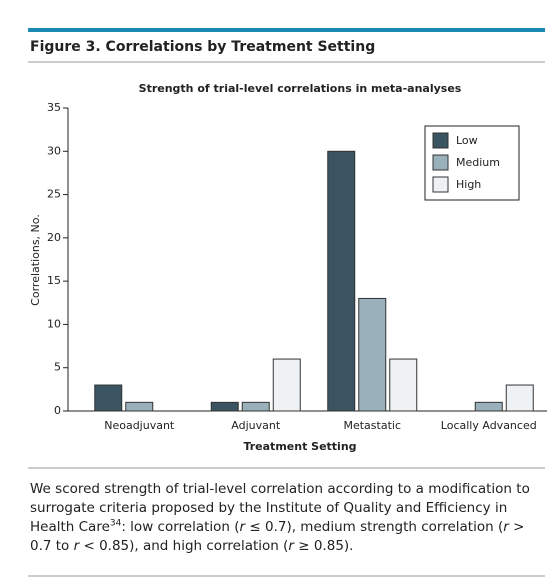 This screenshot has height=584, width=557. Describe the element at coordinates (54, 280) in the screenshot. I see `y-tick-label: 15` at that location.